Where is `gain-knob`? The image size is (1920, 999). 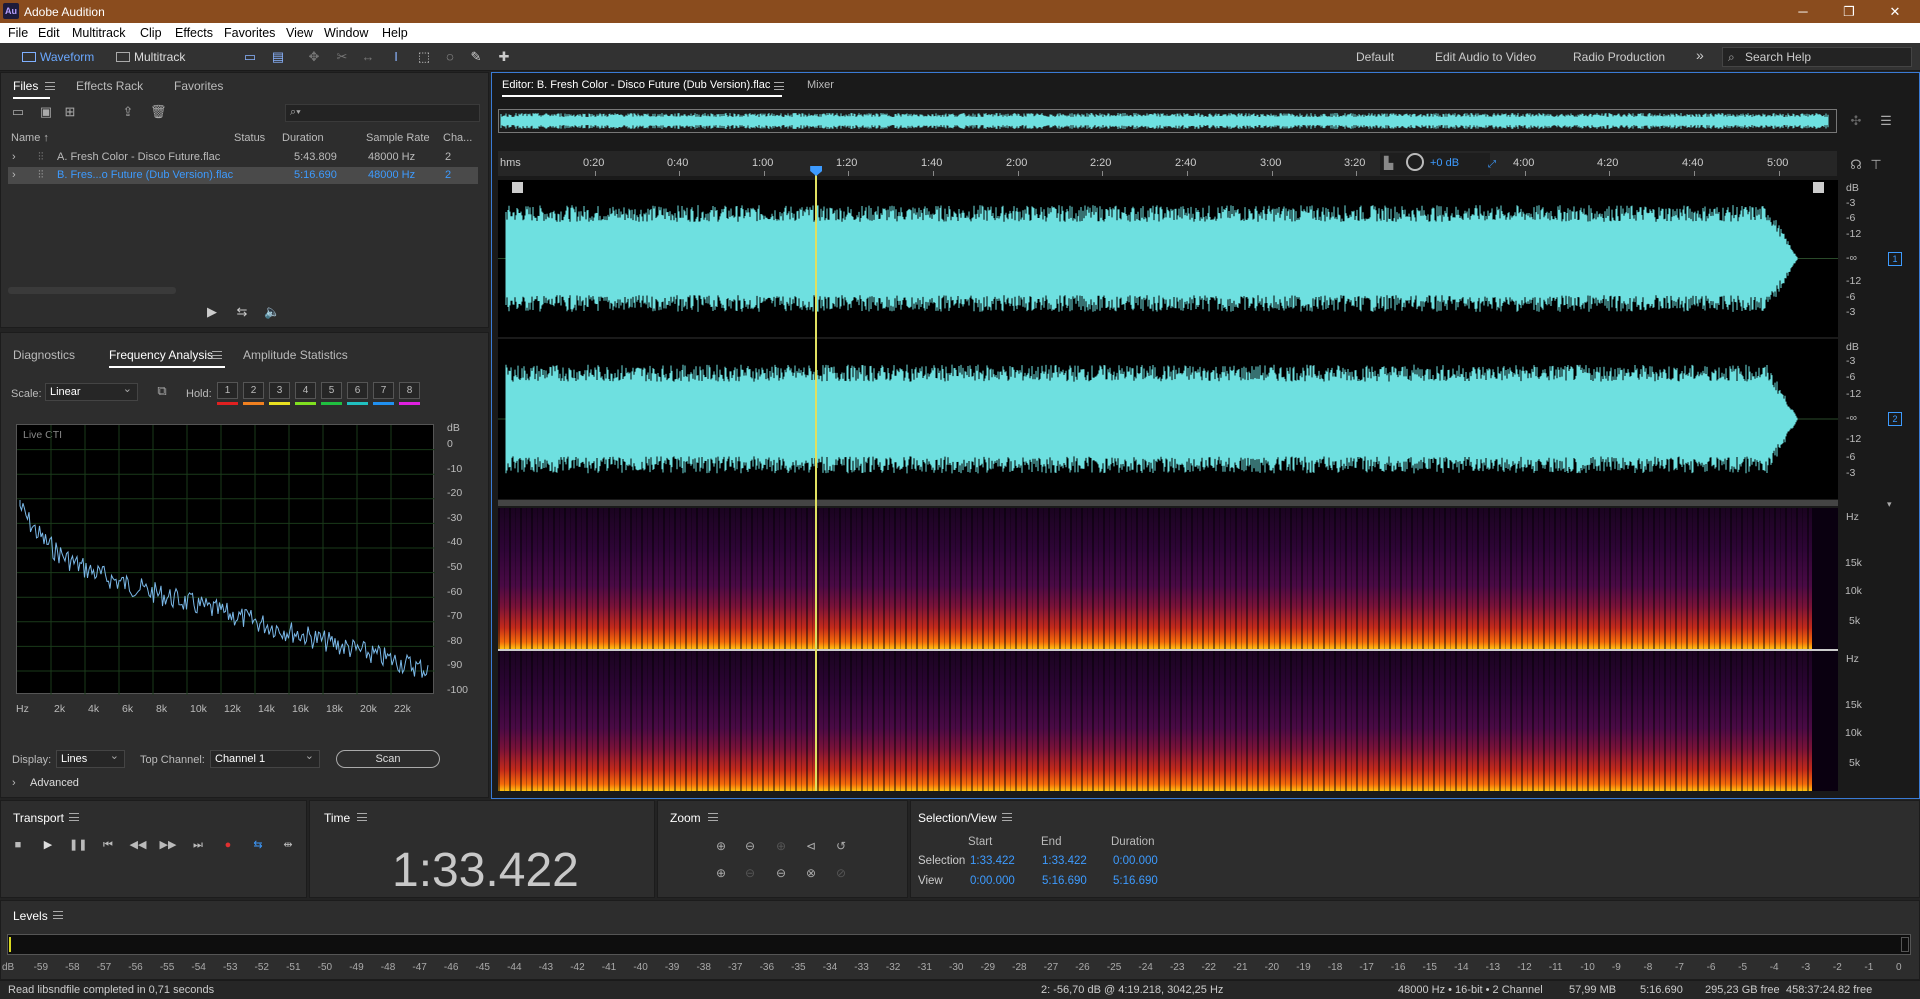 gain-knob is located at coordinates (1415, 162).